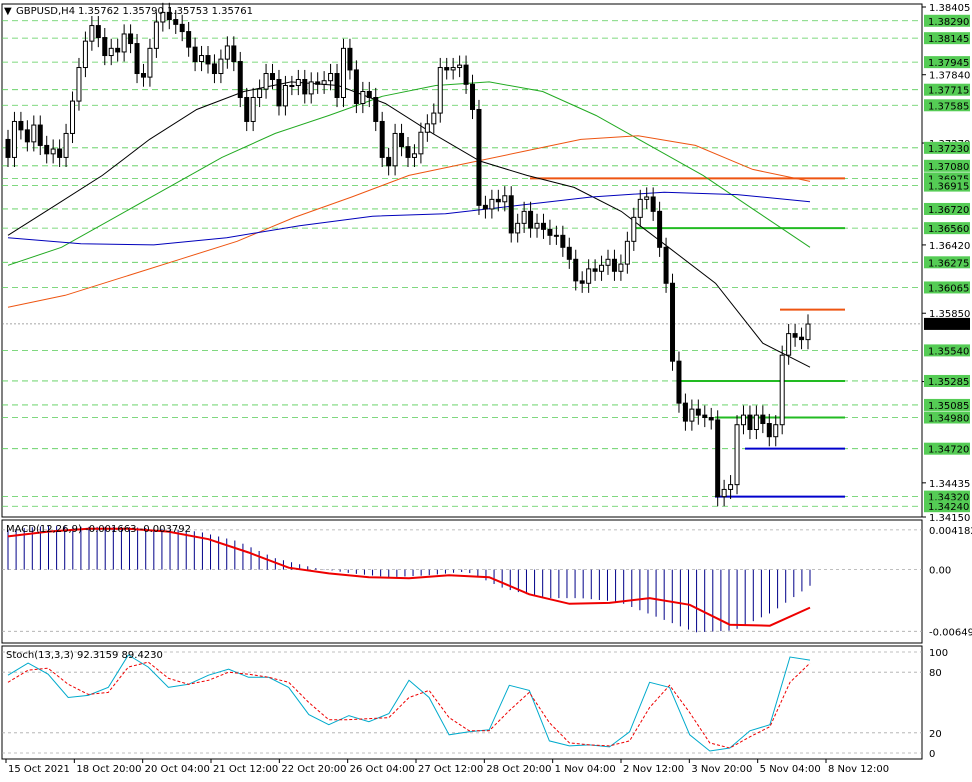 The height and width of the screenshot is (782, 972). What do you see at coordinates (518, 769) in the screenshot?
I see `time-tick-label: 28 Oct 20:00` at bounding box center [518, 769].